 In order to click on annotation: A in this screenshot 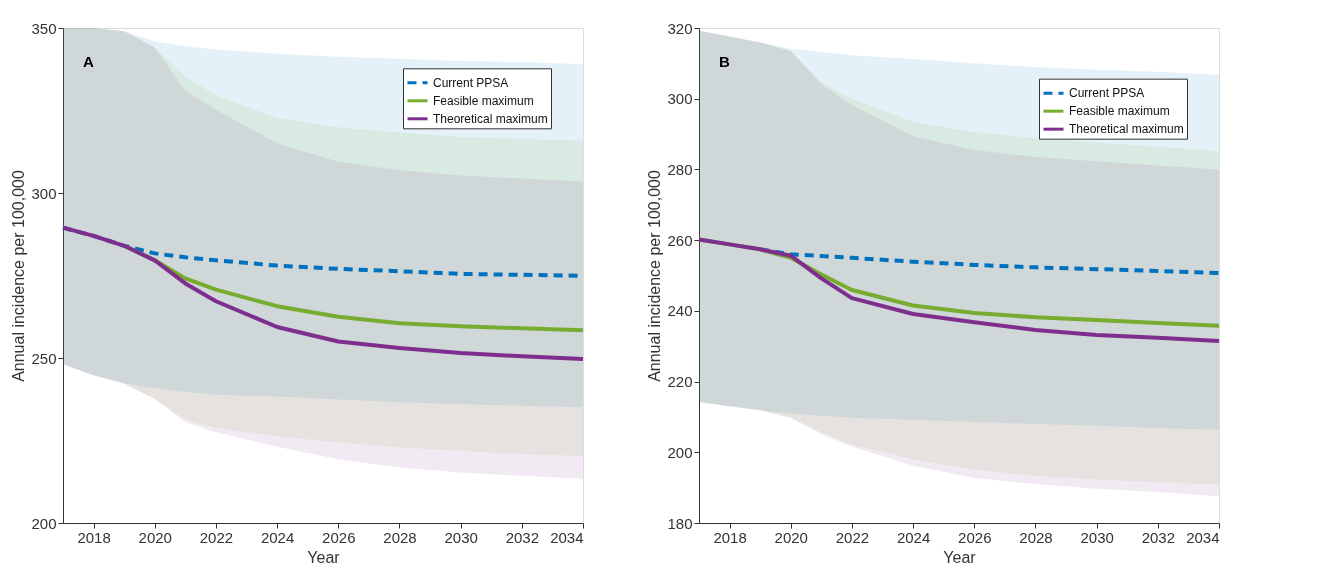, I will do `click(88, 61)`.